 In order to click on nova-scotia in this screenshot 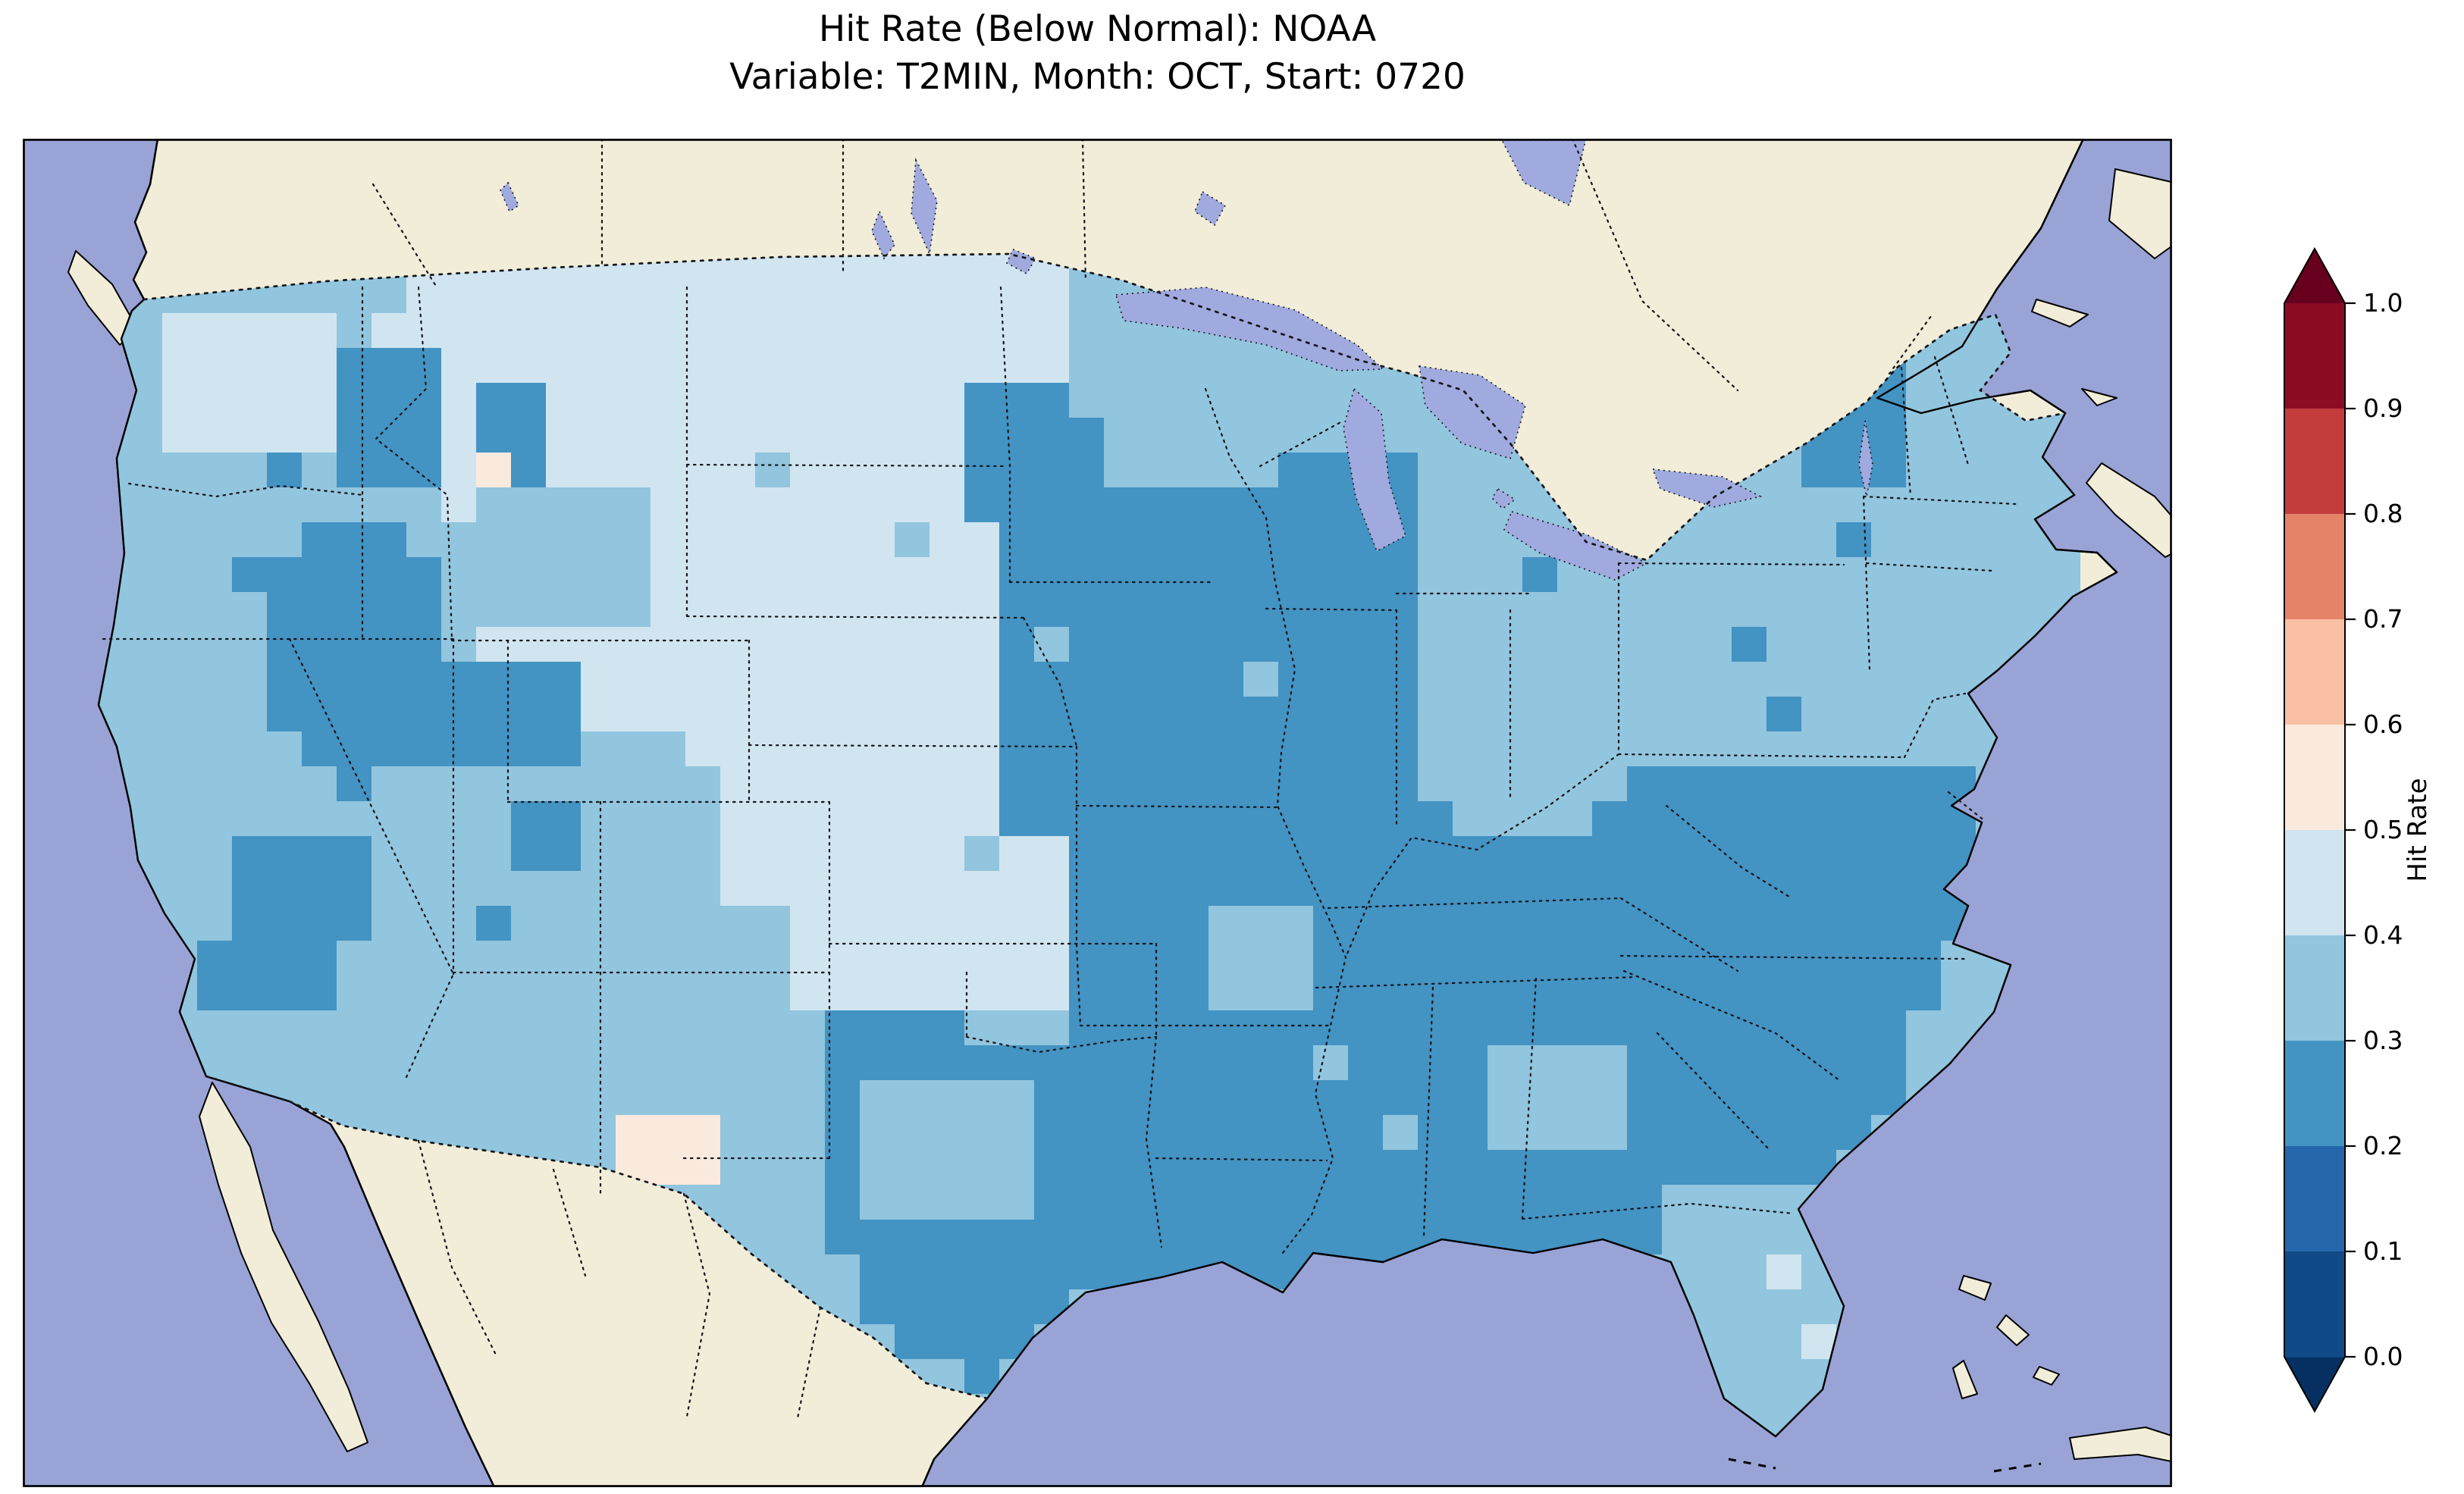, I will do `click(2129, 510)`.